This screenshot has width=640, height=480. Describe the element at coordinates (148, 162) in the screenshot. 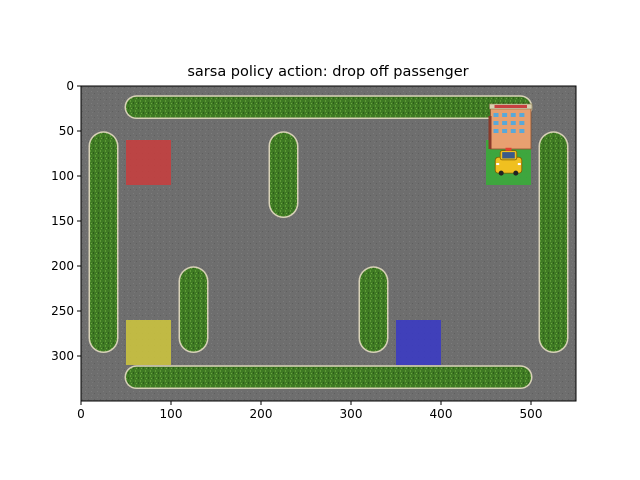

I see `location-red` at that location.